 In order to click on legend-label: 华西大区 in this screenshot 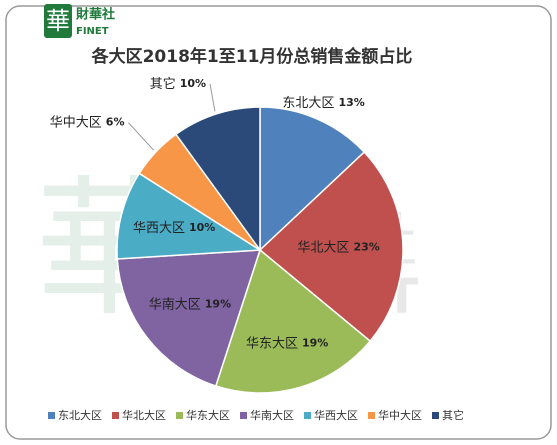, I will do `click(336, 415)`.